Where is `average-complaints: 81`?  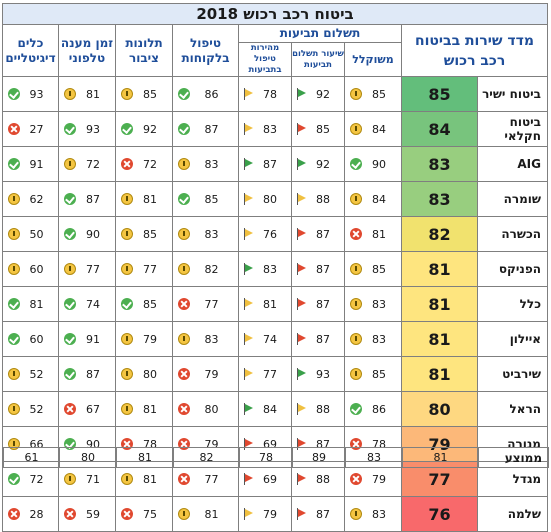
average-complaints: 81 is located at coordinates (145, 458).